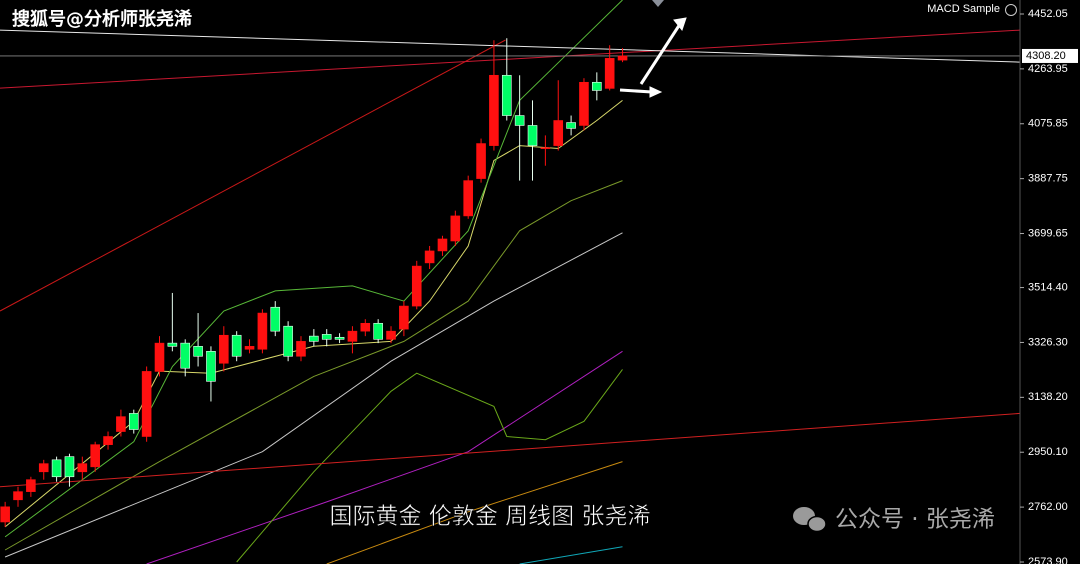 This screenshot has width=1080, height=564. I want to click on y-tick-label: 3326.30, so click(1048, 342).